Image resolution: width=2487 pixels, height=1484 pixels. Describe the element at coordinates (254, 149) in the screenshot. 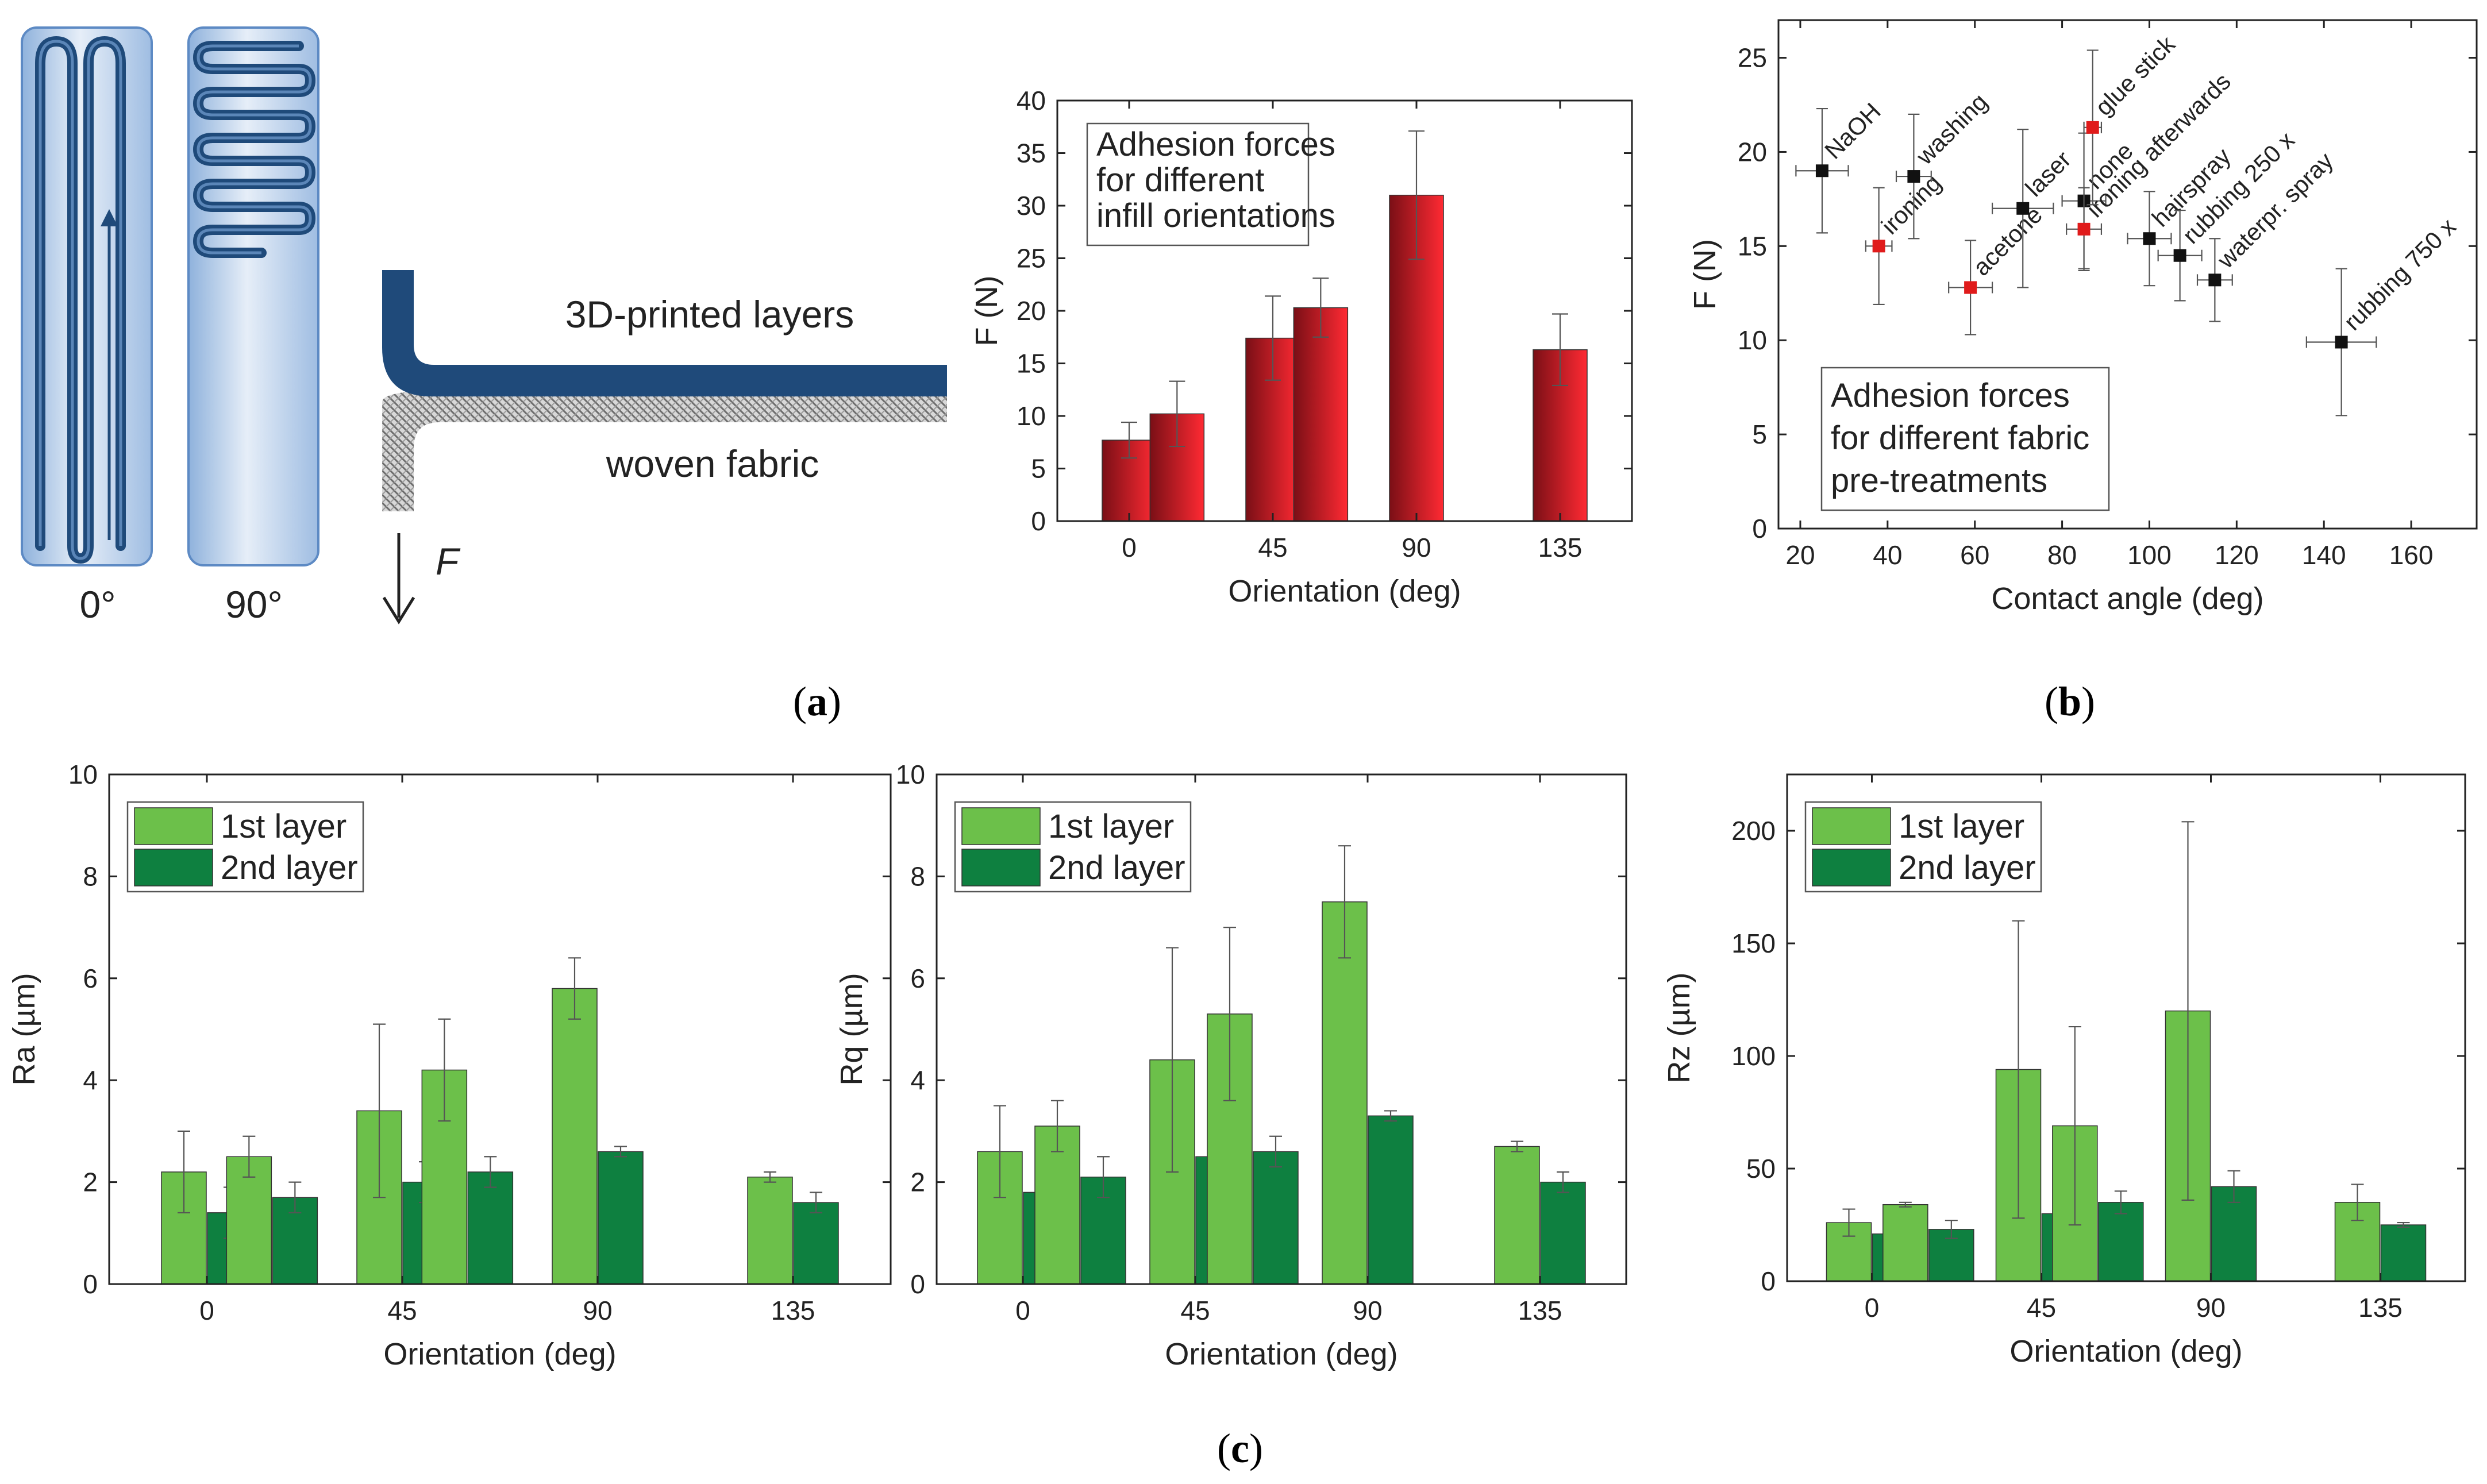

I see `filament-inner-90-deg` at that location.